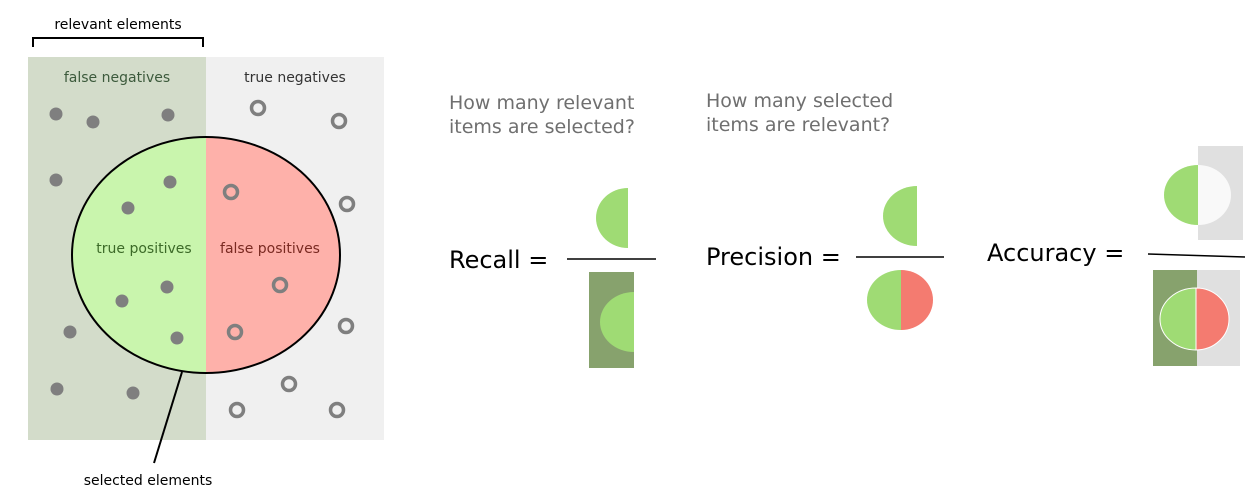 This screenshot has width=1255, height=493. Describe the element at coordinates (1196, 255) in the screenshot. I see `accuracy-fraction-bar` at that location.